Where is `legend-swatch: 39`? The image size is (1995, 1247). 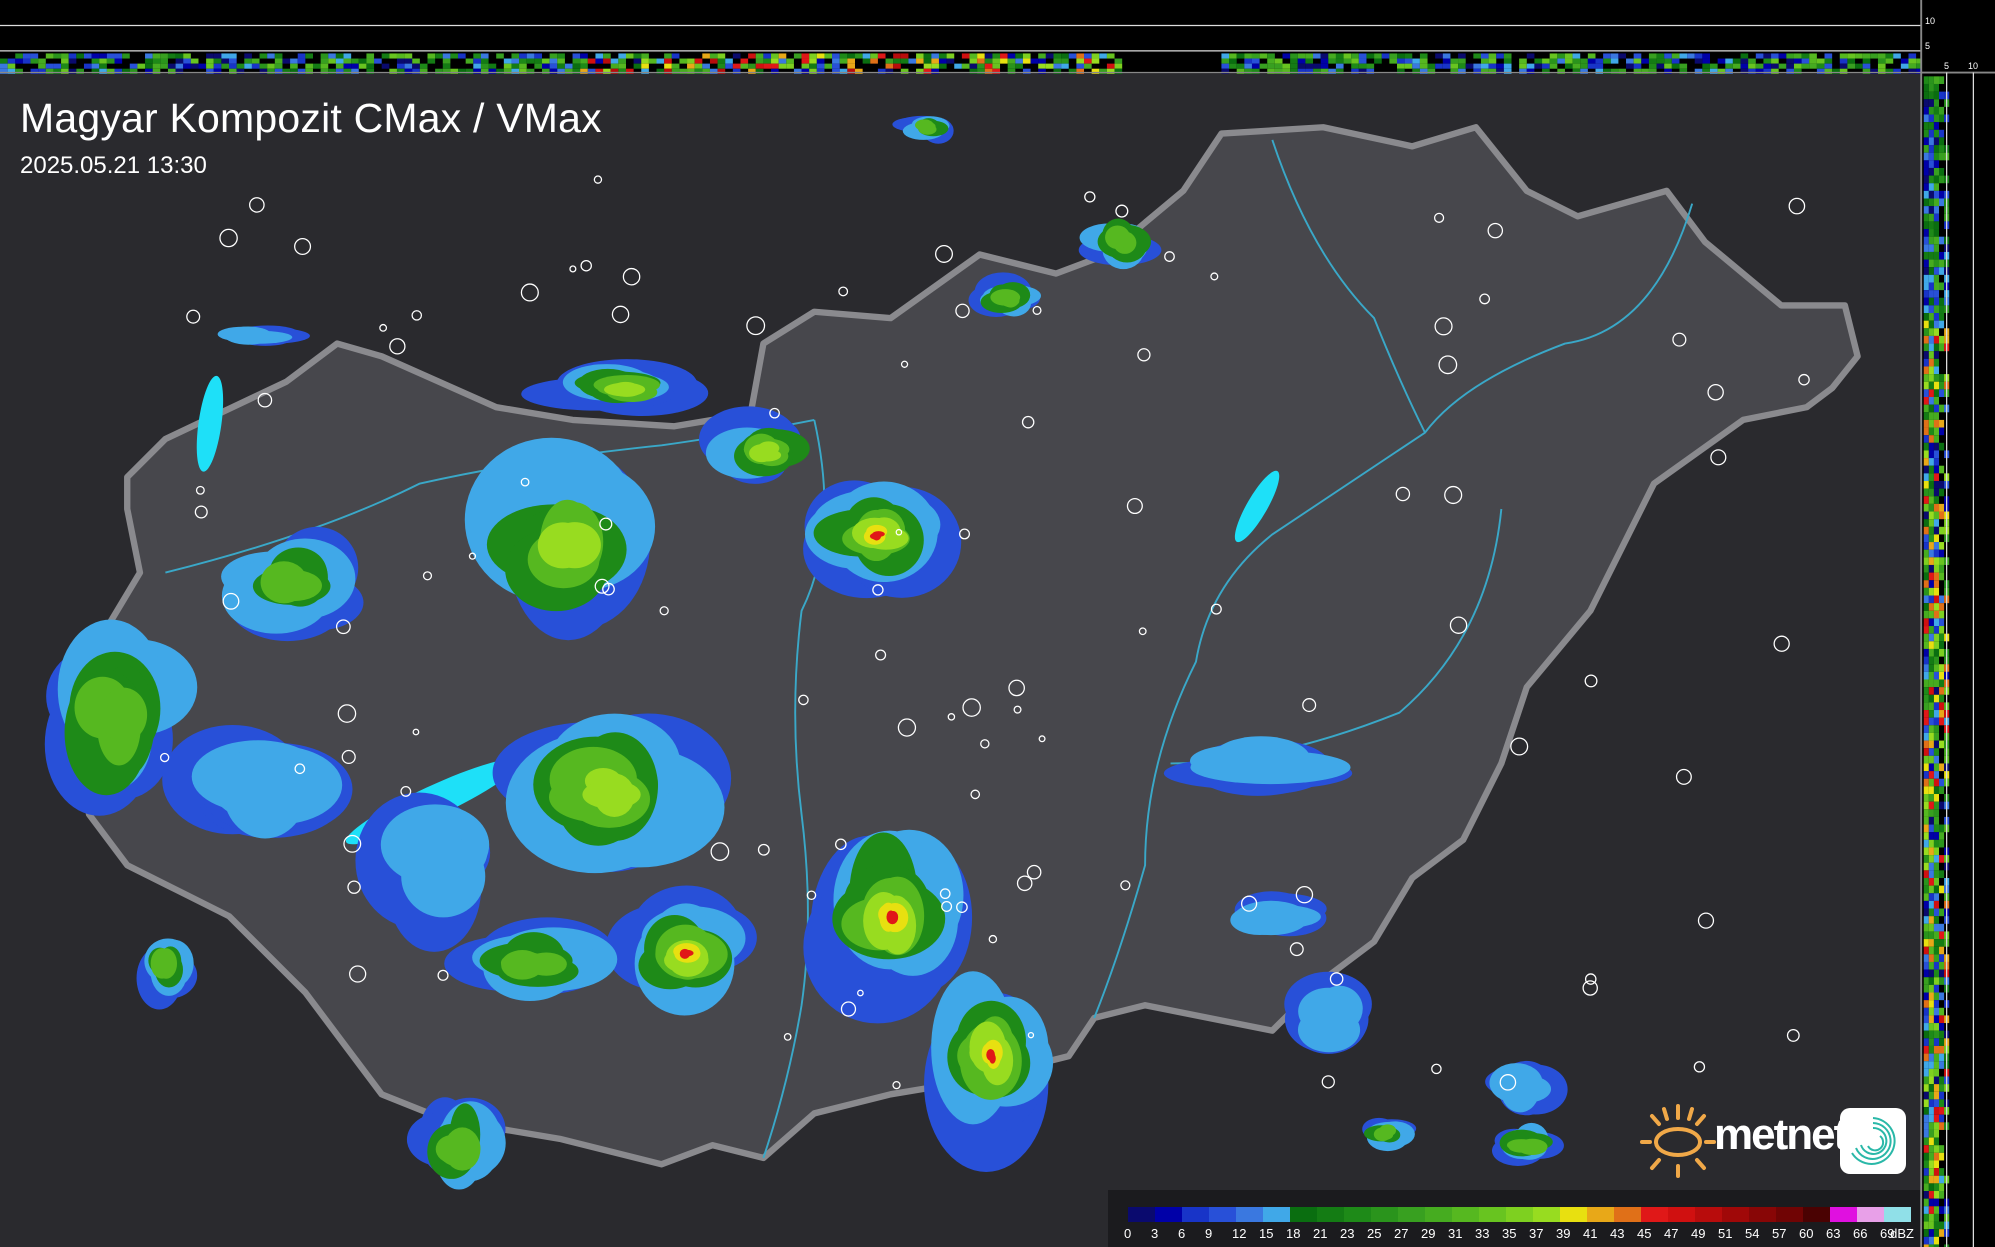
legend-swatch: 39 is located at coordinates (1571, 1224).